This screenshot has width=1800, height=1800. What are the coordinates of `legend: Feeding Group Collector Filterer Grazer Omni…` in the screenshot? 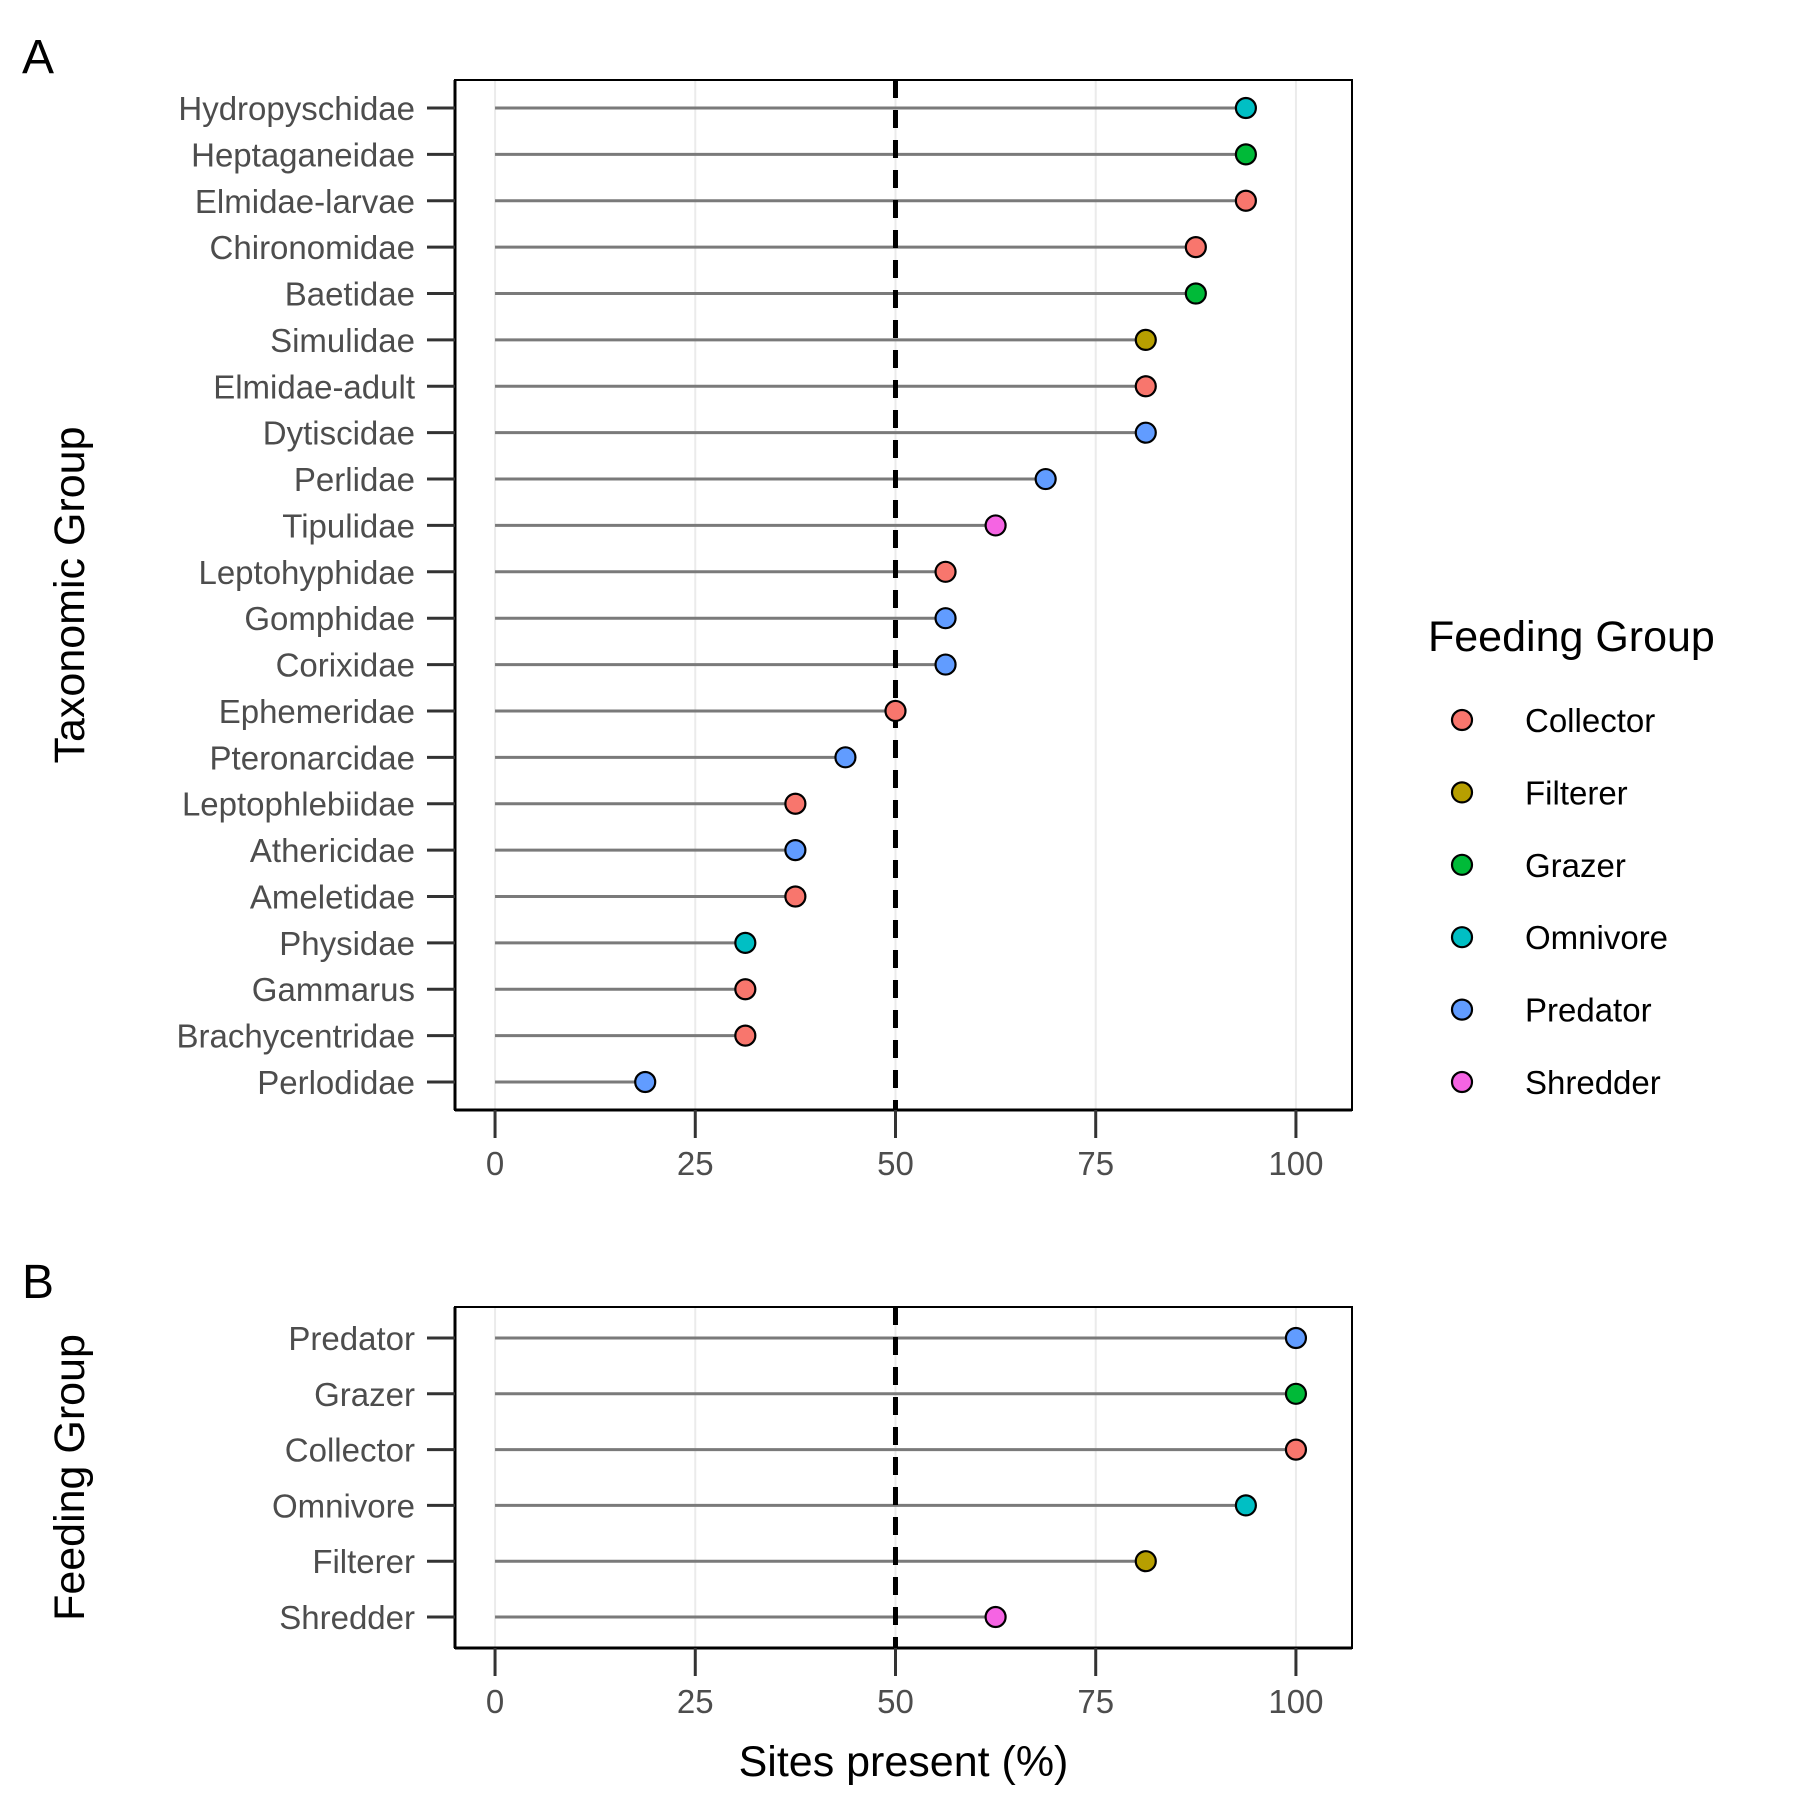 It's located at (1571, 857).